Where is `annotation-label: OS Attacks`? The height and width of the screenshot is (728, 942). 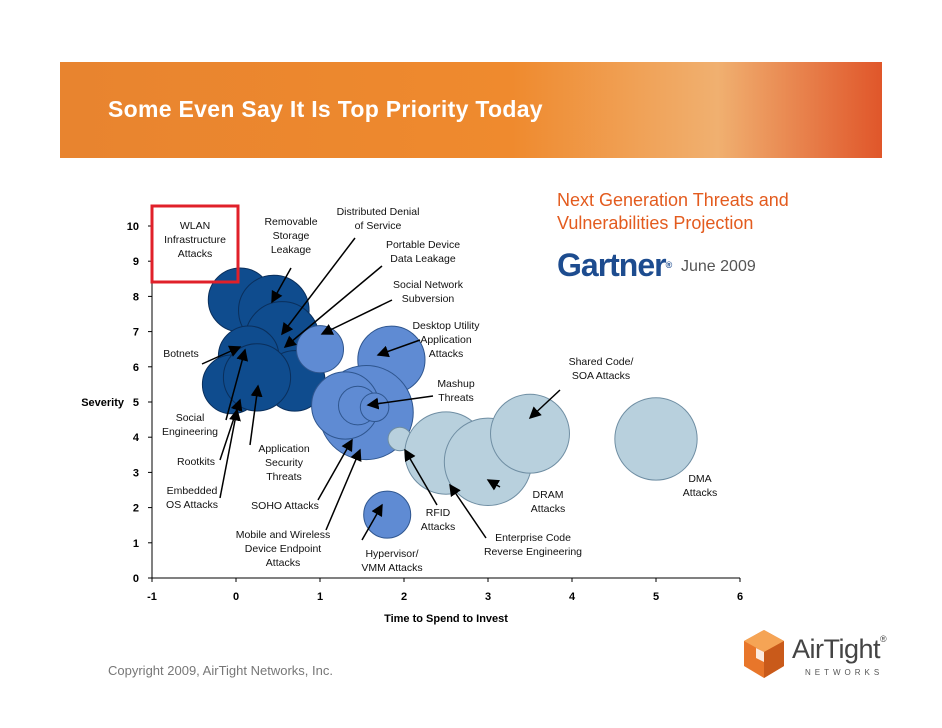 annotation-label: OS Attacks is located at coordinates (192, 505).